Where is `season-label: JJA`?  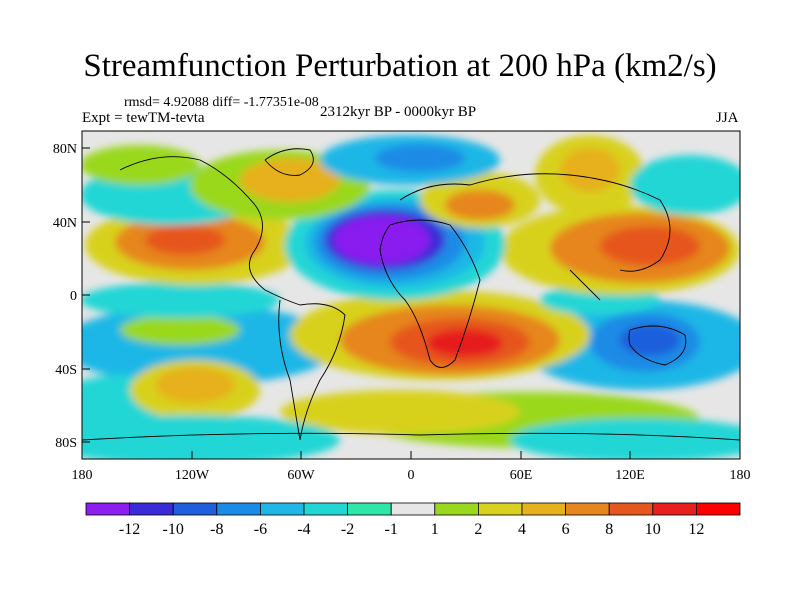 season-label: JJA is located at coordinates (727, 118).